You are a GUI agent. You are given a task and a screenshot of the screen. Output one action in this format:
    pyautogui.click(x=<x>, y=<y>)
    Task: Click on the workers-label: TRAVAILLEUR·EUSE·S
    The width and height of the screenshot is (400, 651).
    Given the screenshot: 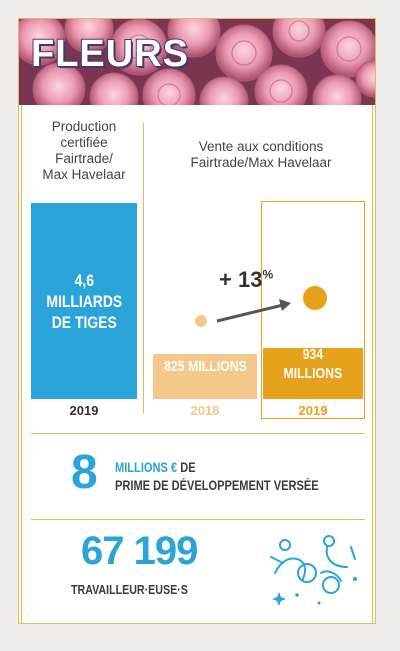 What is the action you would take?
    pyautogui.click(x=129, y=589)
    